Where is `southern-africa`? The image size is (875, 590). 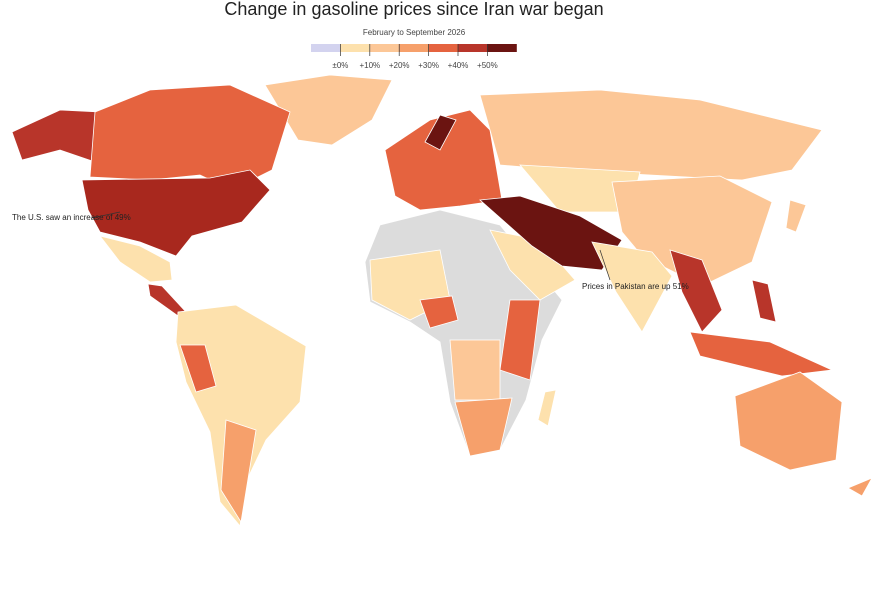
southern-africa is located at coordinates (483, 427).